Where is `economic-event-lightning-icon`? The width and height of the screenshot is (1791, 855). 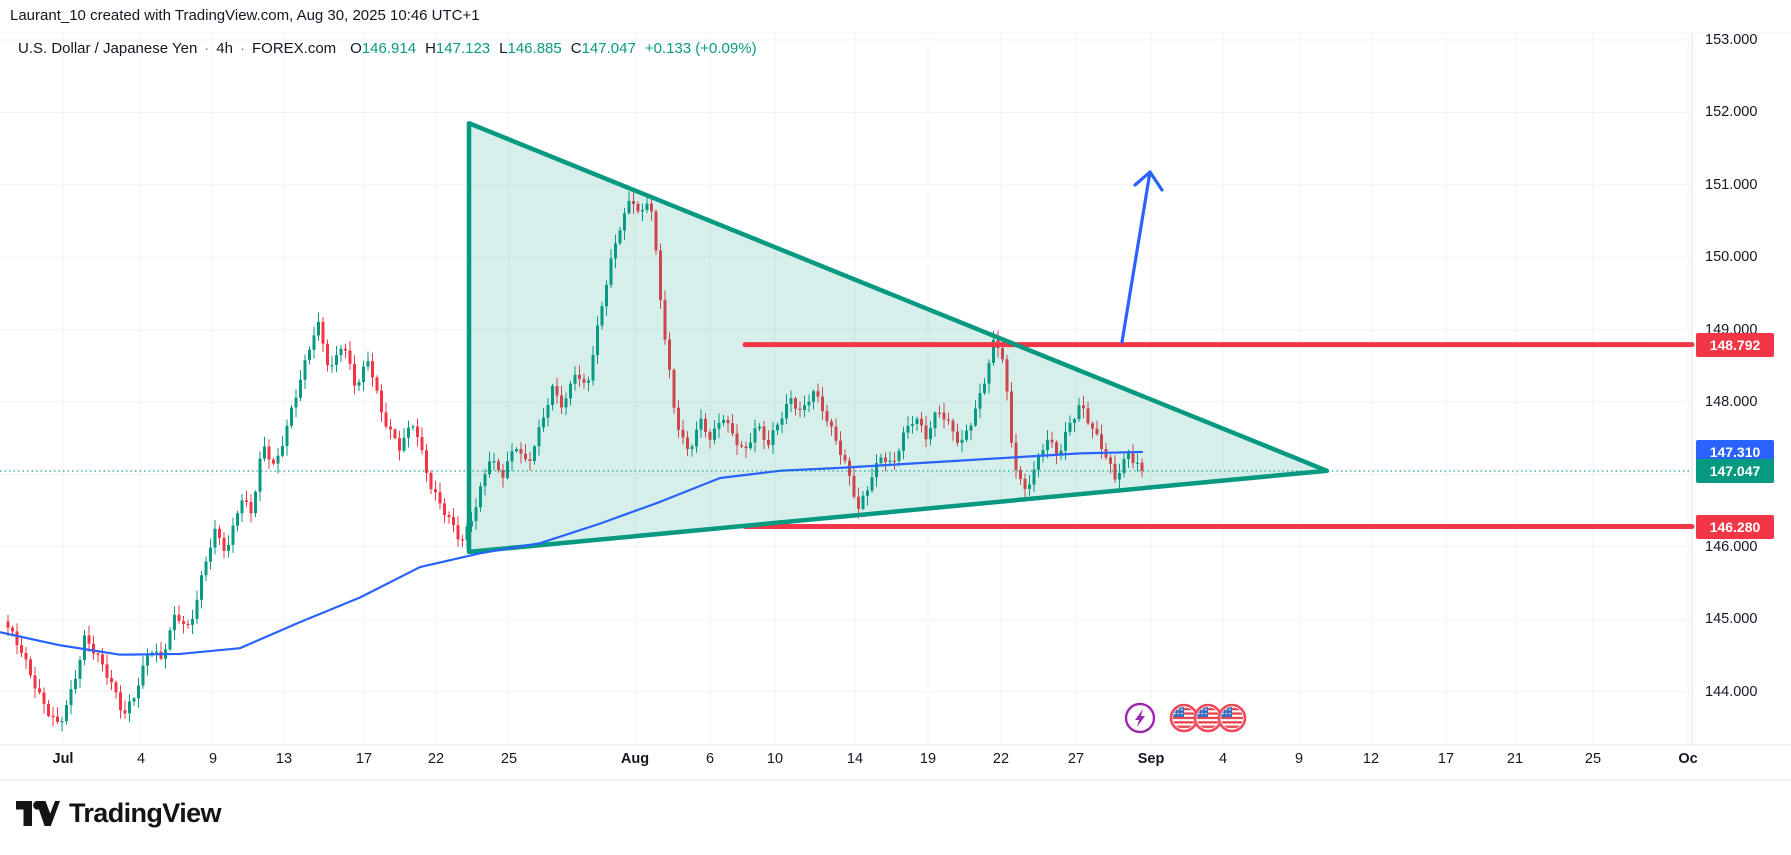 economic-event-lightning-icon is located at coordinates (1140, 718).